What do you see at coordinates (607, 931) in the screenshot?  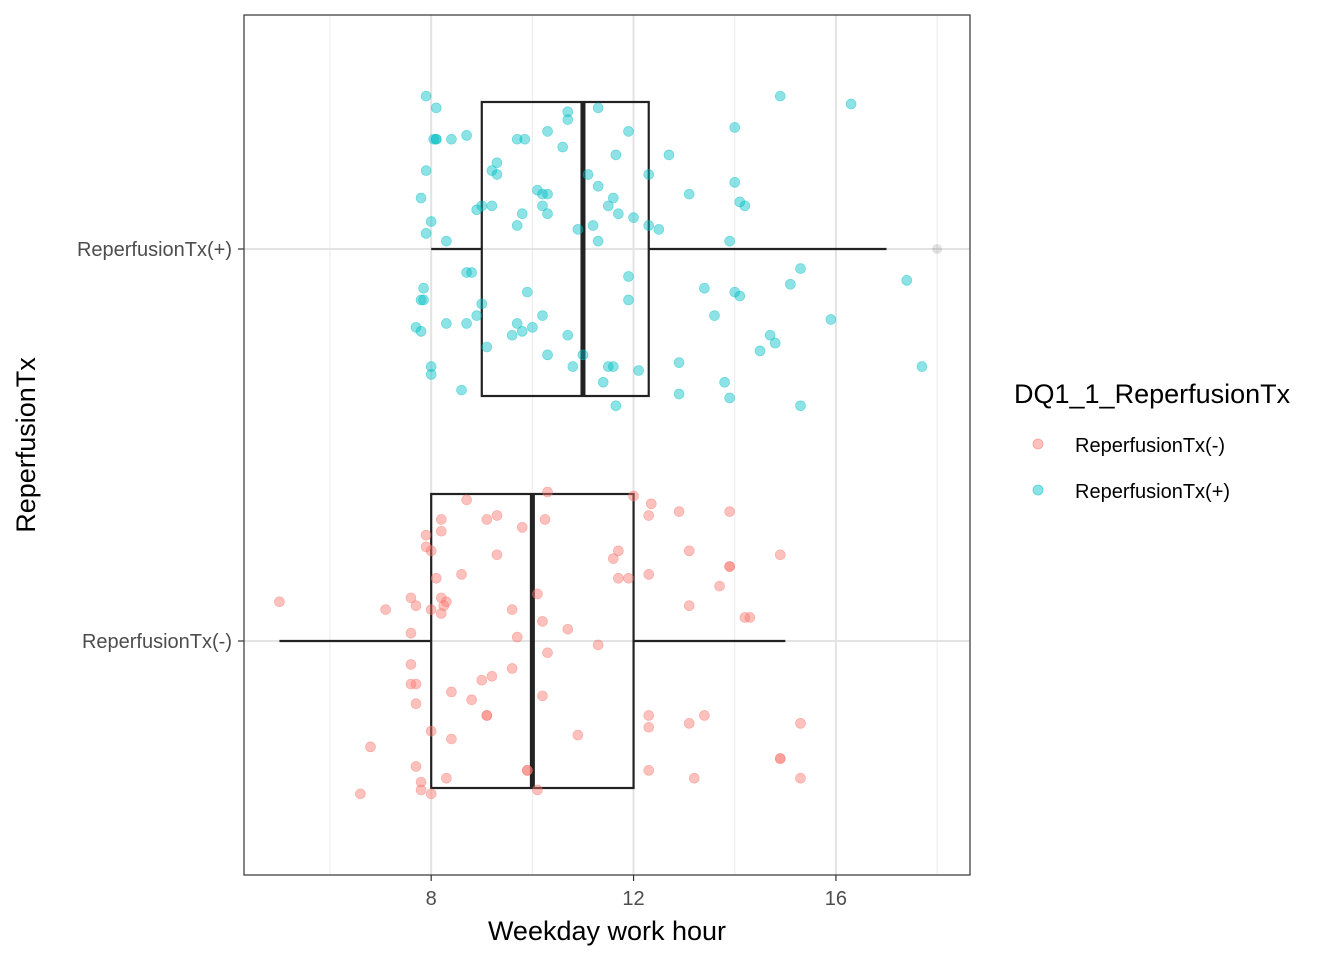 I see `x-axis-title: Weekday work hour` at bounding box center [607, 931].